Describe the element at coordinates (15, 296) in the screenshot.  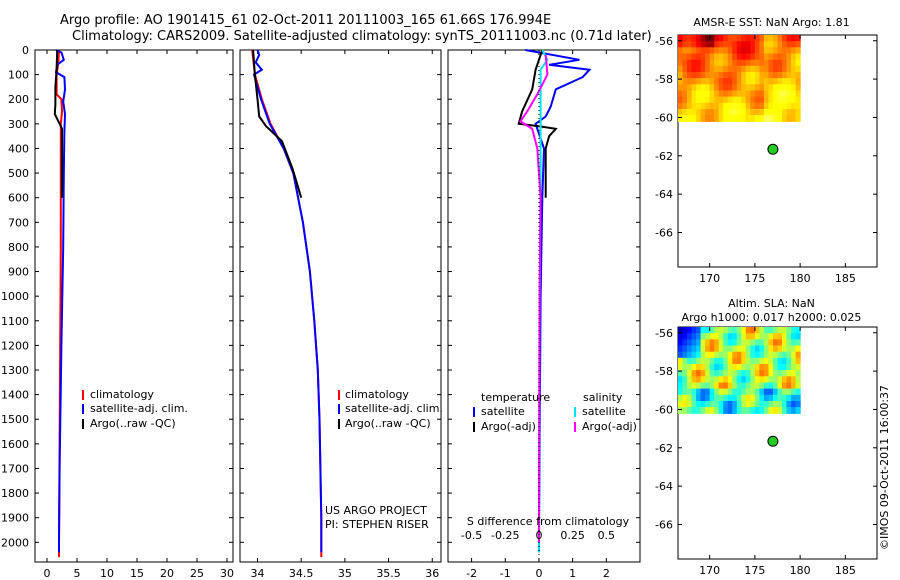
I see `y-tick-label: 1000` at that location.